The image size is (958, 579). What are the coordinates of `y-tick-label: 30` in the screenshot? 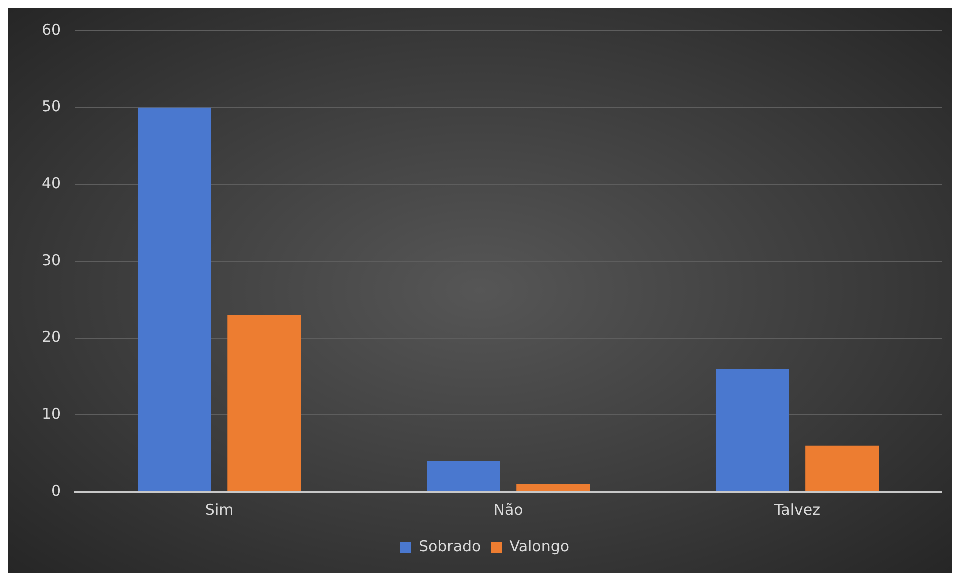 It's located at (52, 260).